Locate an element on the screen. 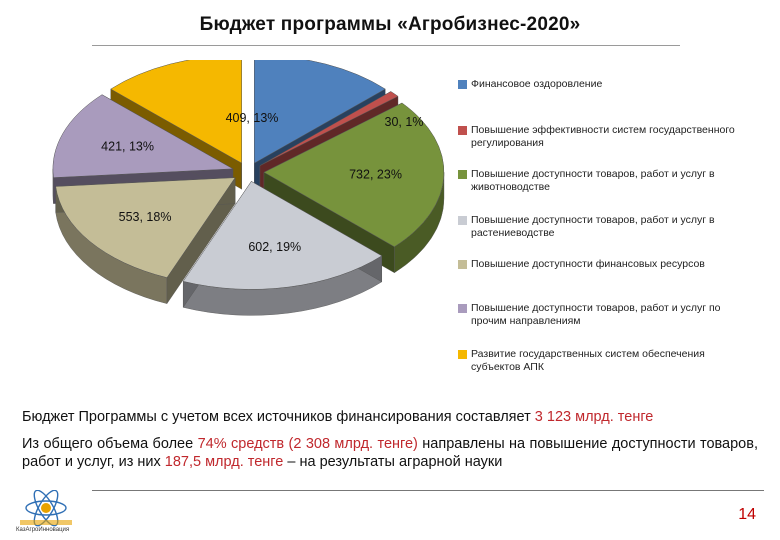 The height and width of the screenshot is (540, 780). slice-data-label: 409, 13% is located at coordinates (252, 118).